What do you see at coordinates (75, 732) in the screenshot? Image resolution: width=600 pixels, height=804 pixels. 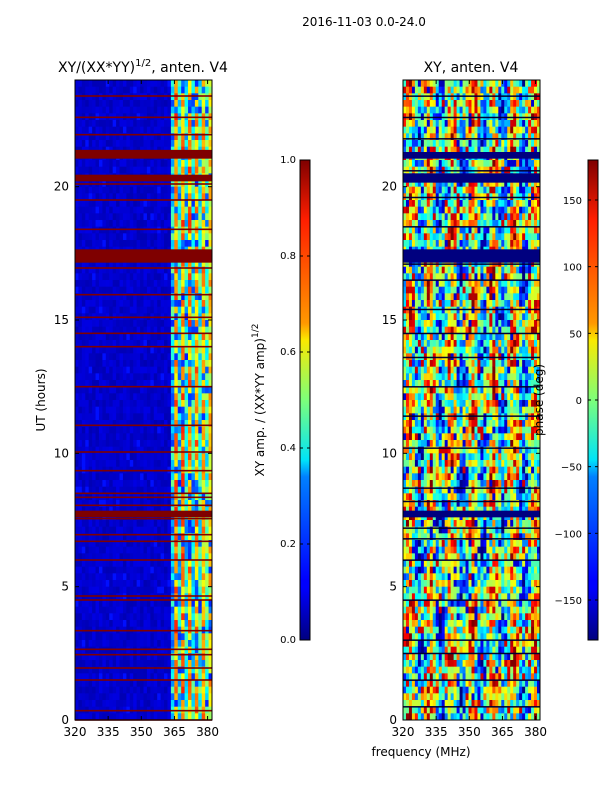 I see `left-x-tick-label: 320` at bounding box center [75, 732].